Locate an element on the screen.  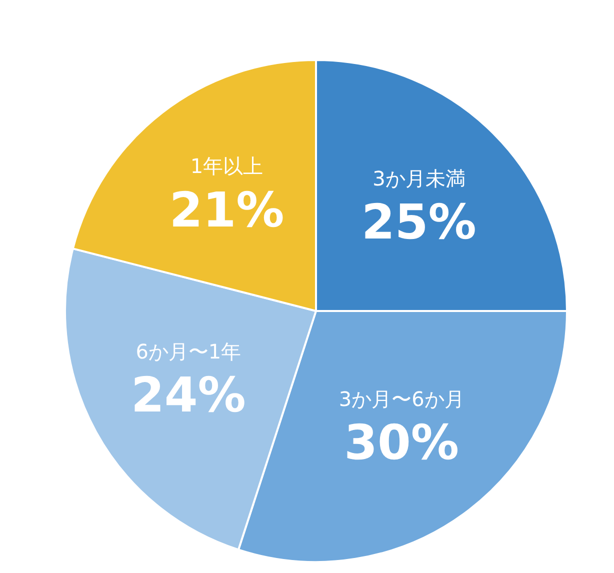
data-label: 24% is located at coordinates (188, 396).